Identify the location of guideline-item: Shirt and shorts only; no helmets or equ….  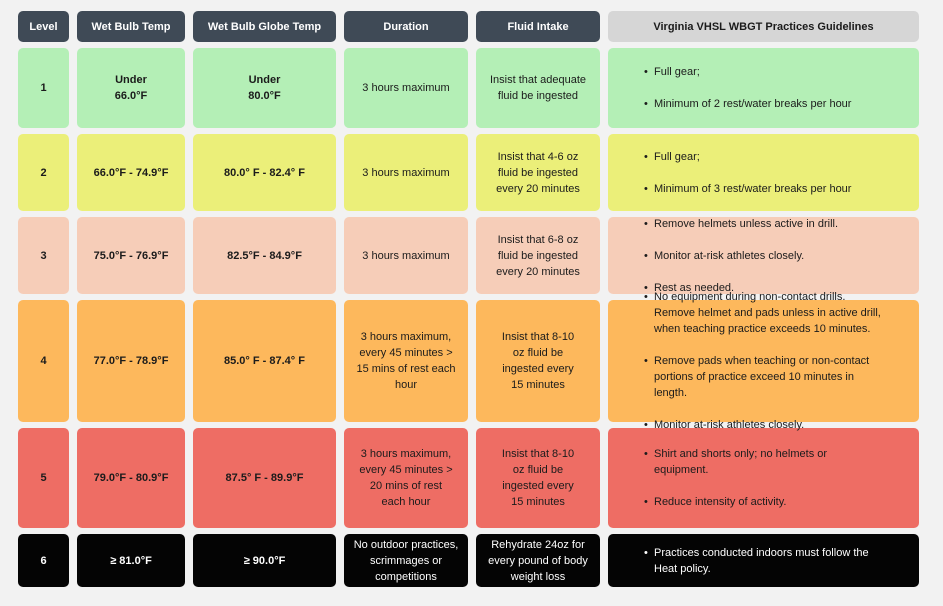
(735, 462).